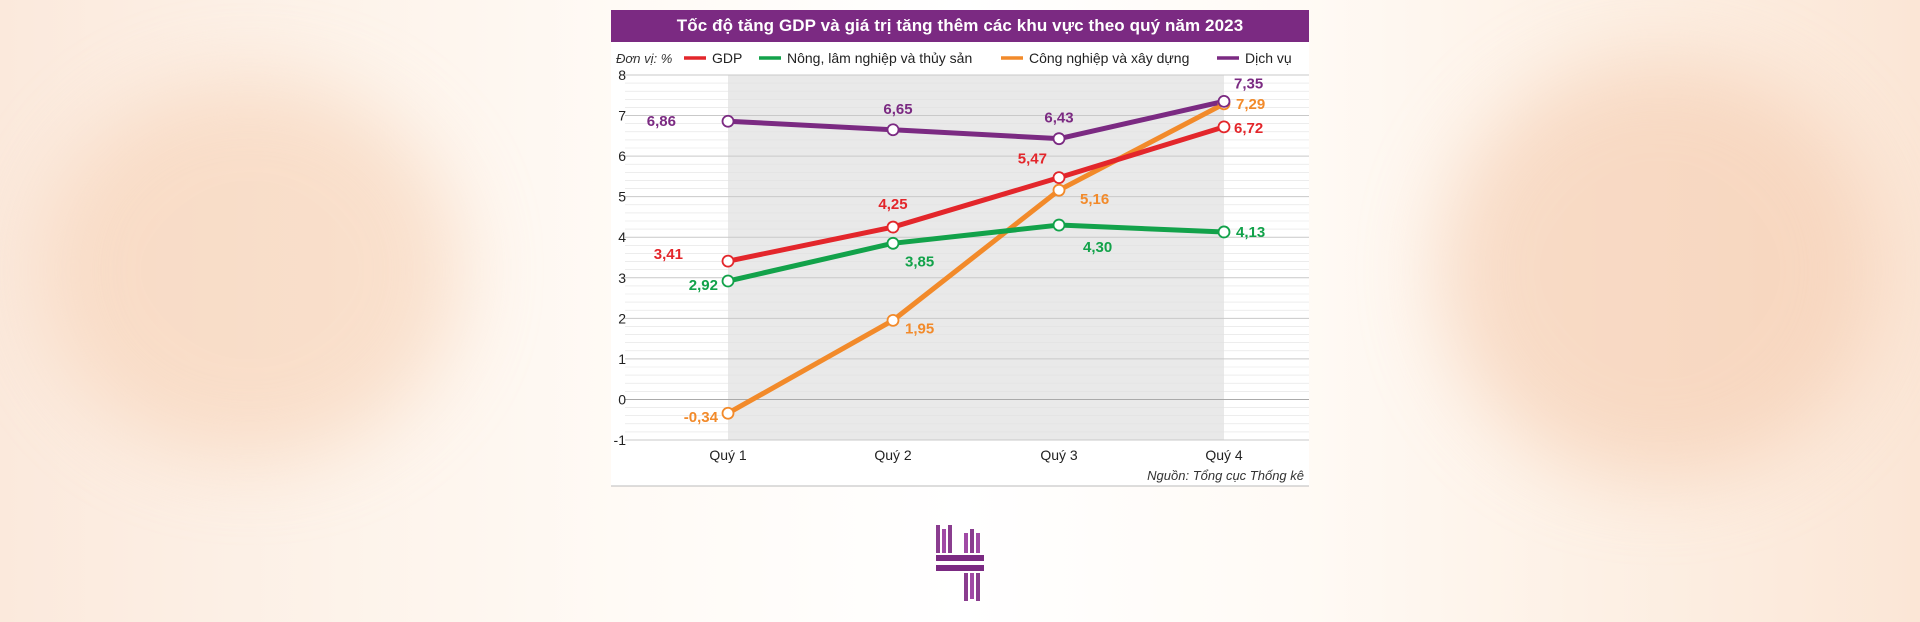  What do you see at coordinates (644, 58) in the screenshot?
I see `unit-label: Đơn vị: %` at bounding box center [644, 58].